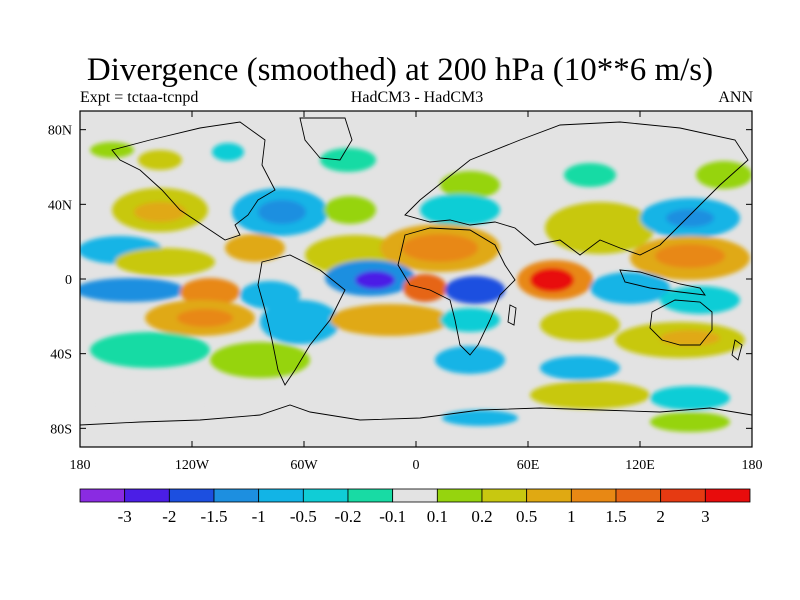 The image size is (800, 600). Describe the element at coordinates (68, 280) in the screenshot. I see `y-tick-label: 0` at that location.